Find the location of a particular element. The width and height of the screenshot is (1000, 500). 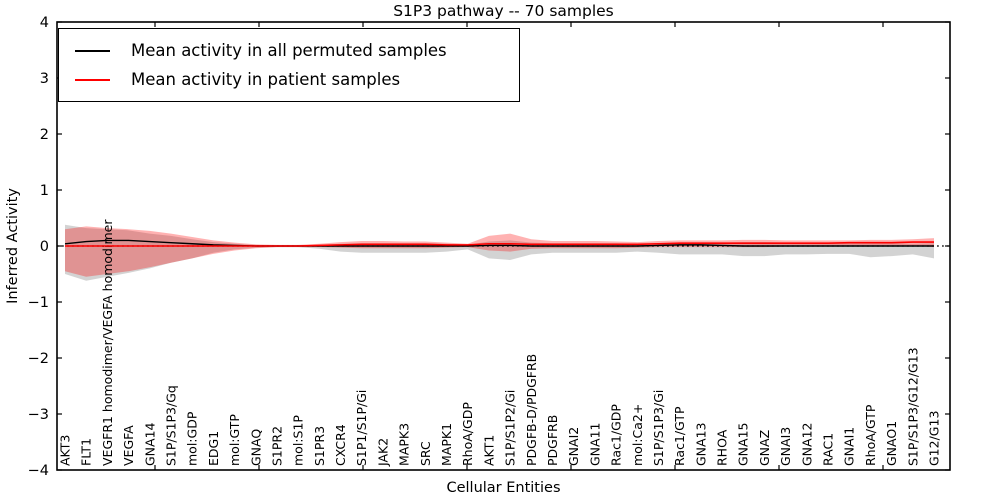

y-tick-label: −3 is located at coordinates (38, 415).